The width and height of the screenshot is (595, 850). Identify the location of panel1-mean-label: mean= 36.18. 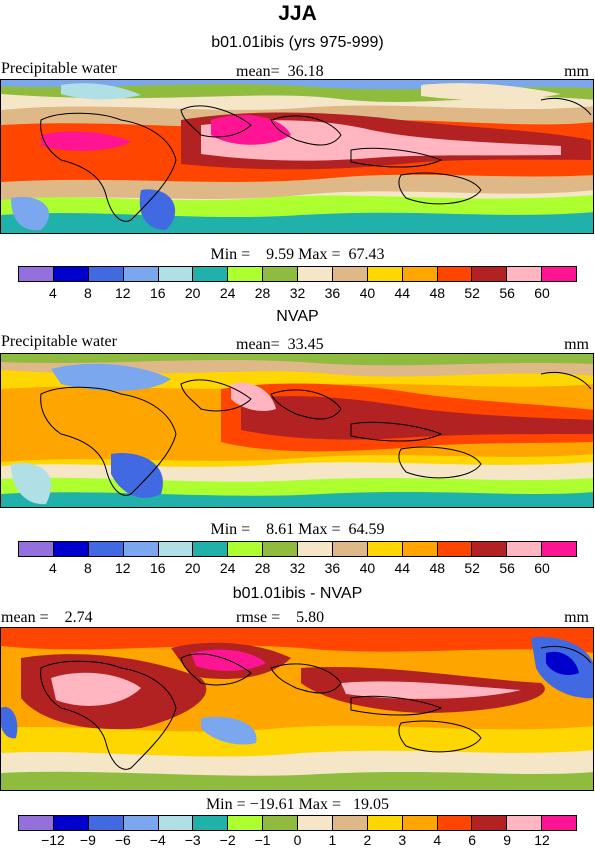
(280, 71).